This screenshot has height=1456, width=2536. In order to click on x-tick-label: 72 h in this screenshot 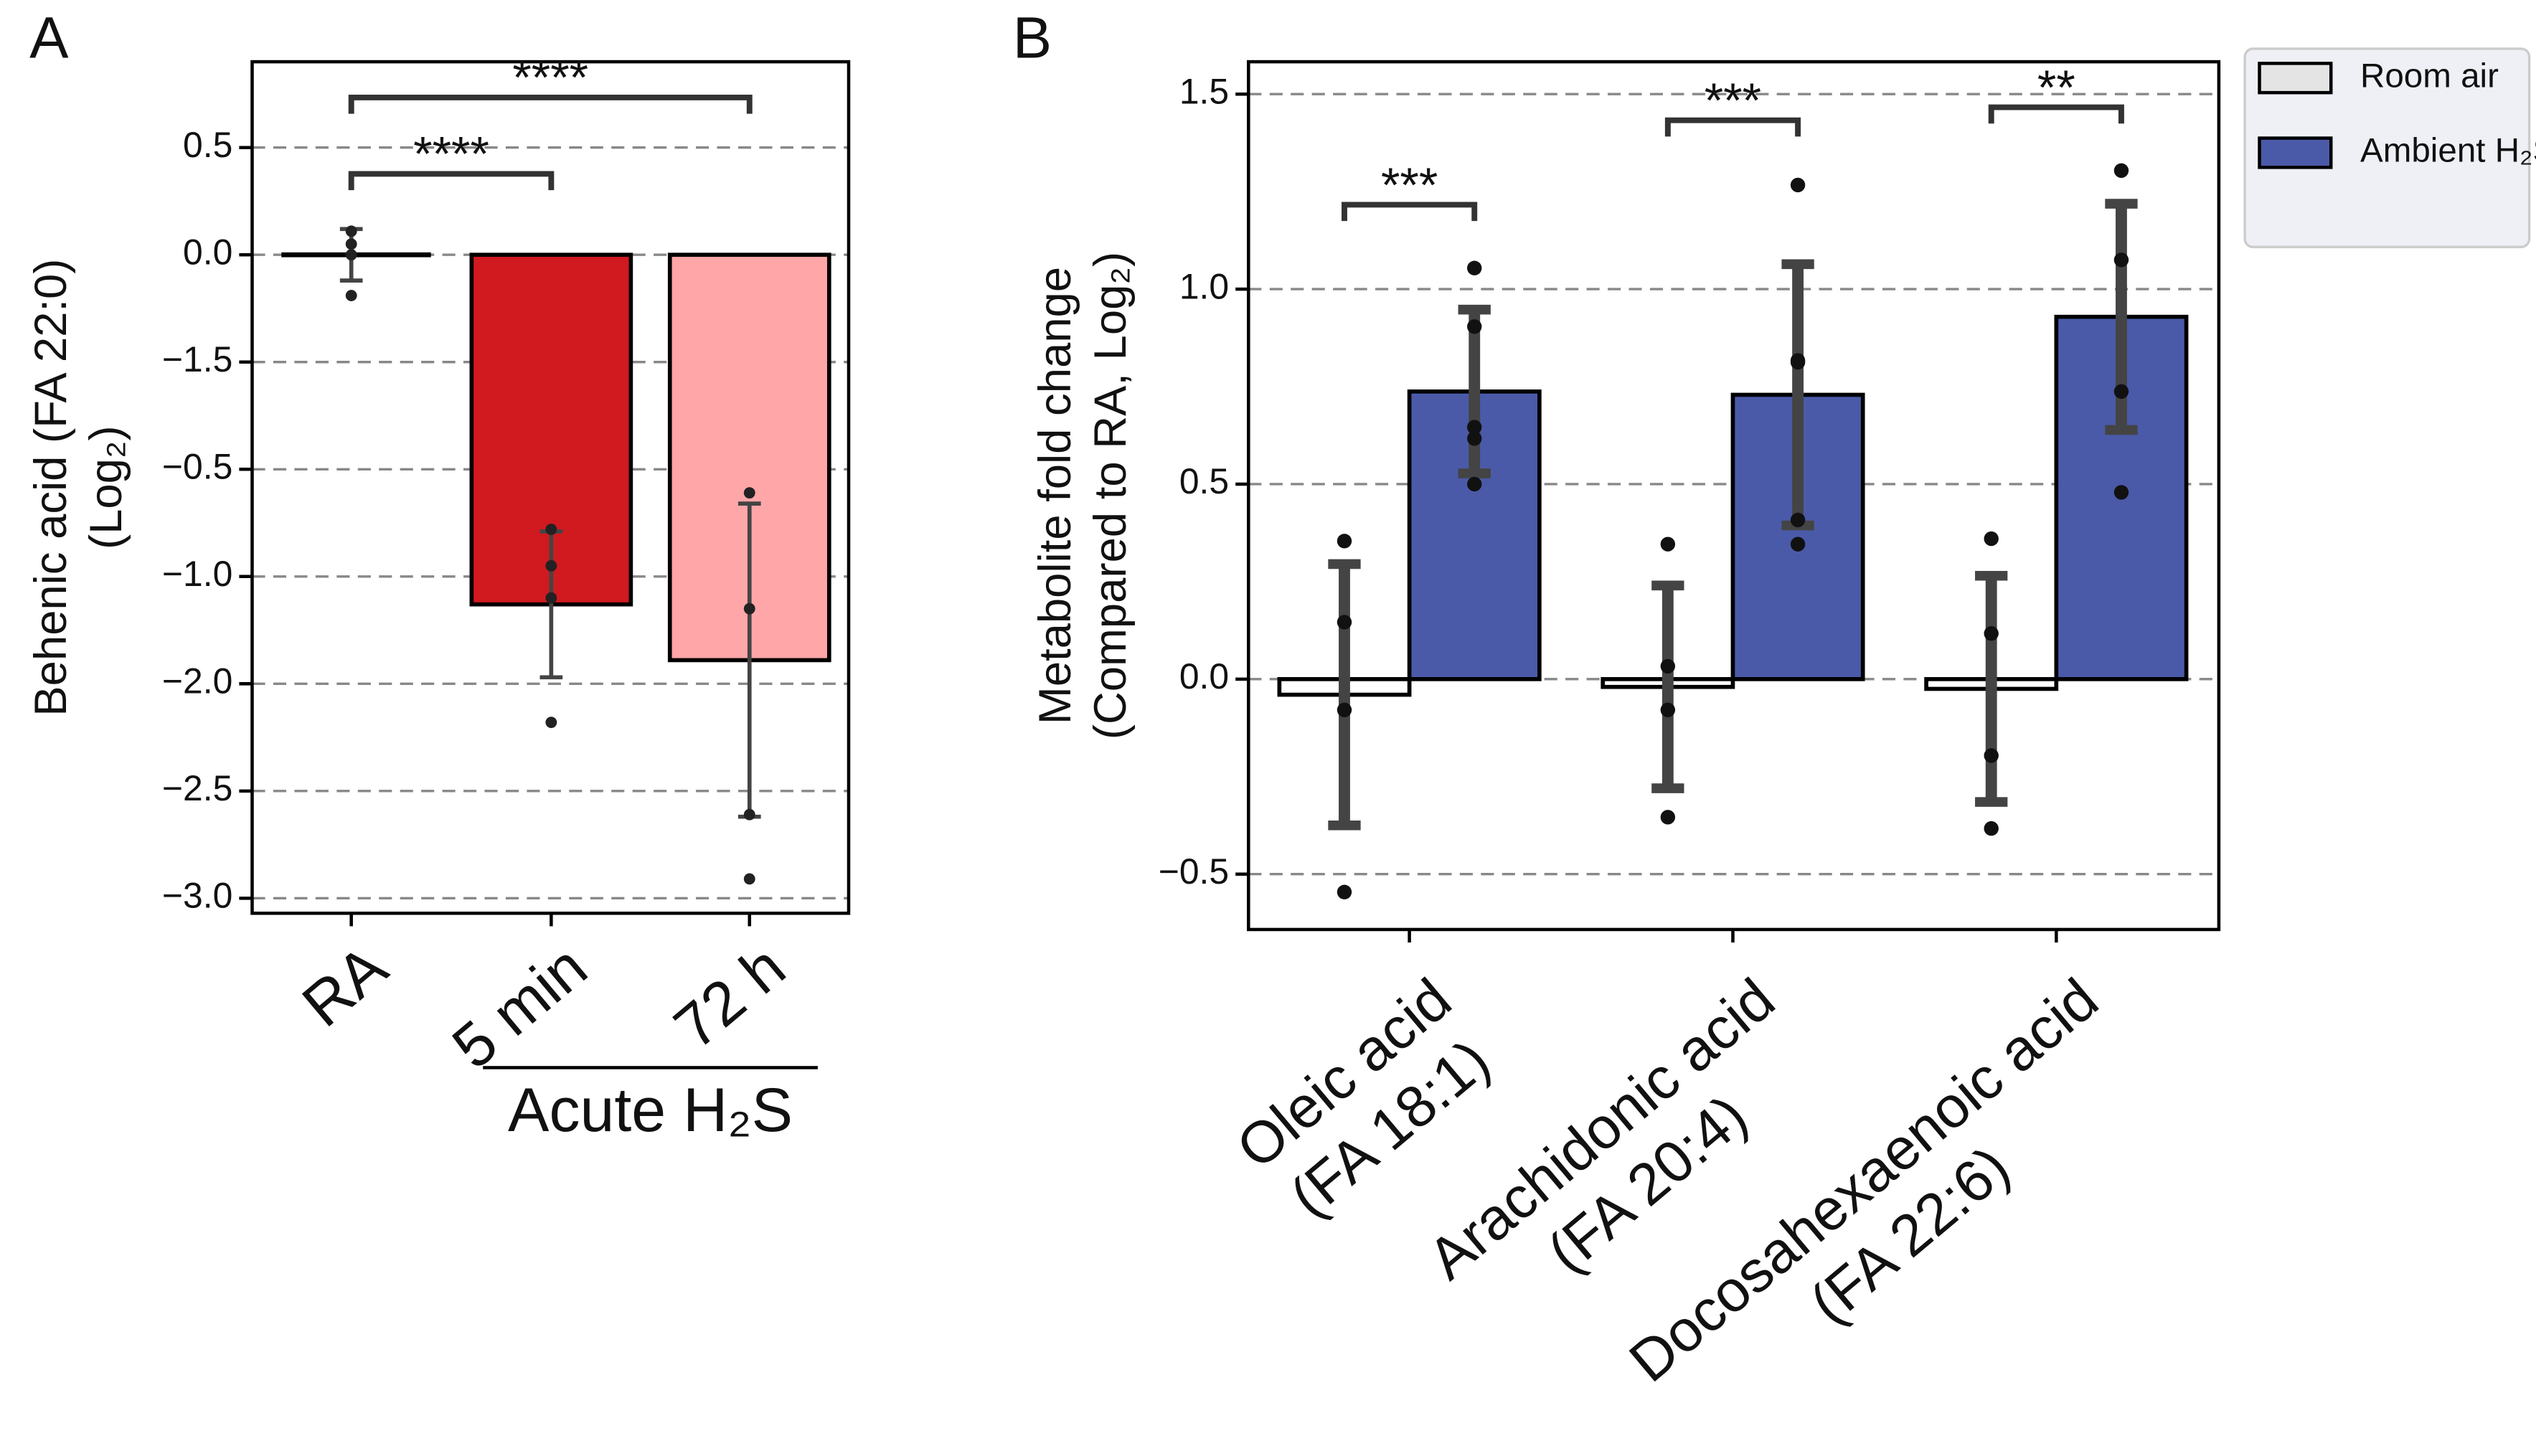, I will do `click(730, 997)`.